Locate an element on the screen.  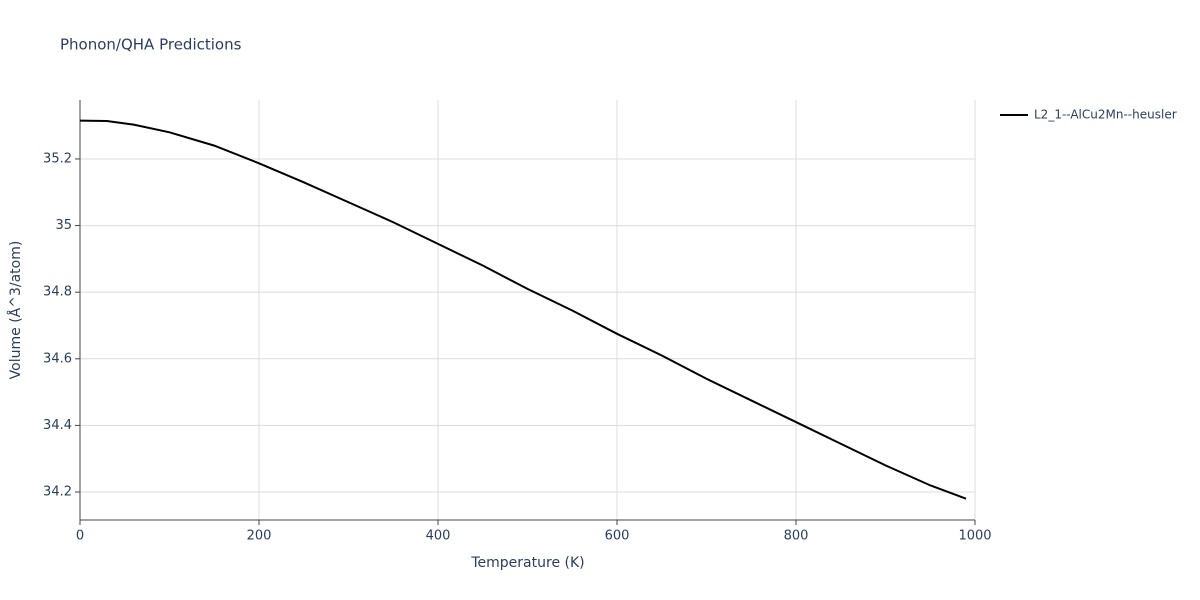
x-tick-label: 400 is located at coordinates (438, 536).